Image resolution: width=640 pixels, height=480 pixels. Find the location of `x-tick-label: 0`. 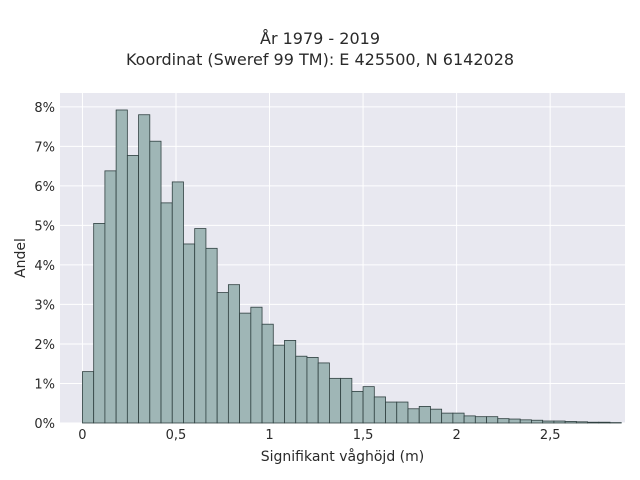

x-tick-label: 0 is located at coordinates (82, 435).